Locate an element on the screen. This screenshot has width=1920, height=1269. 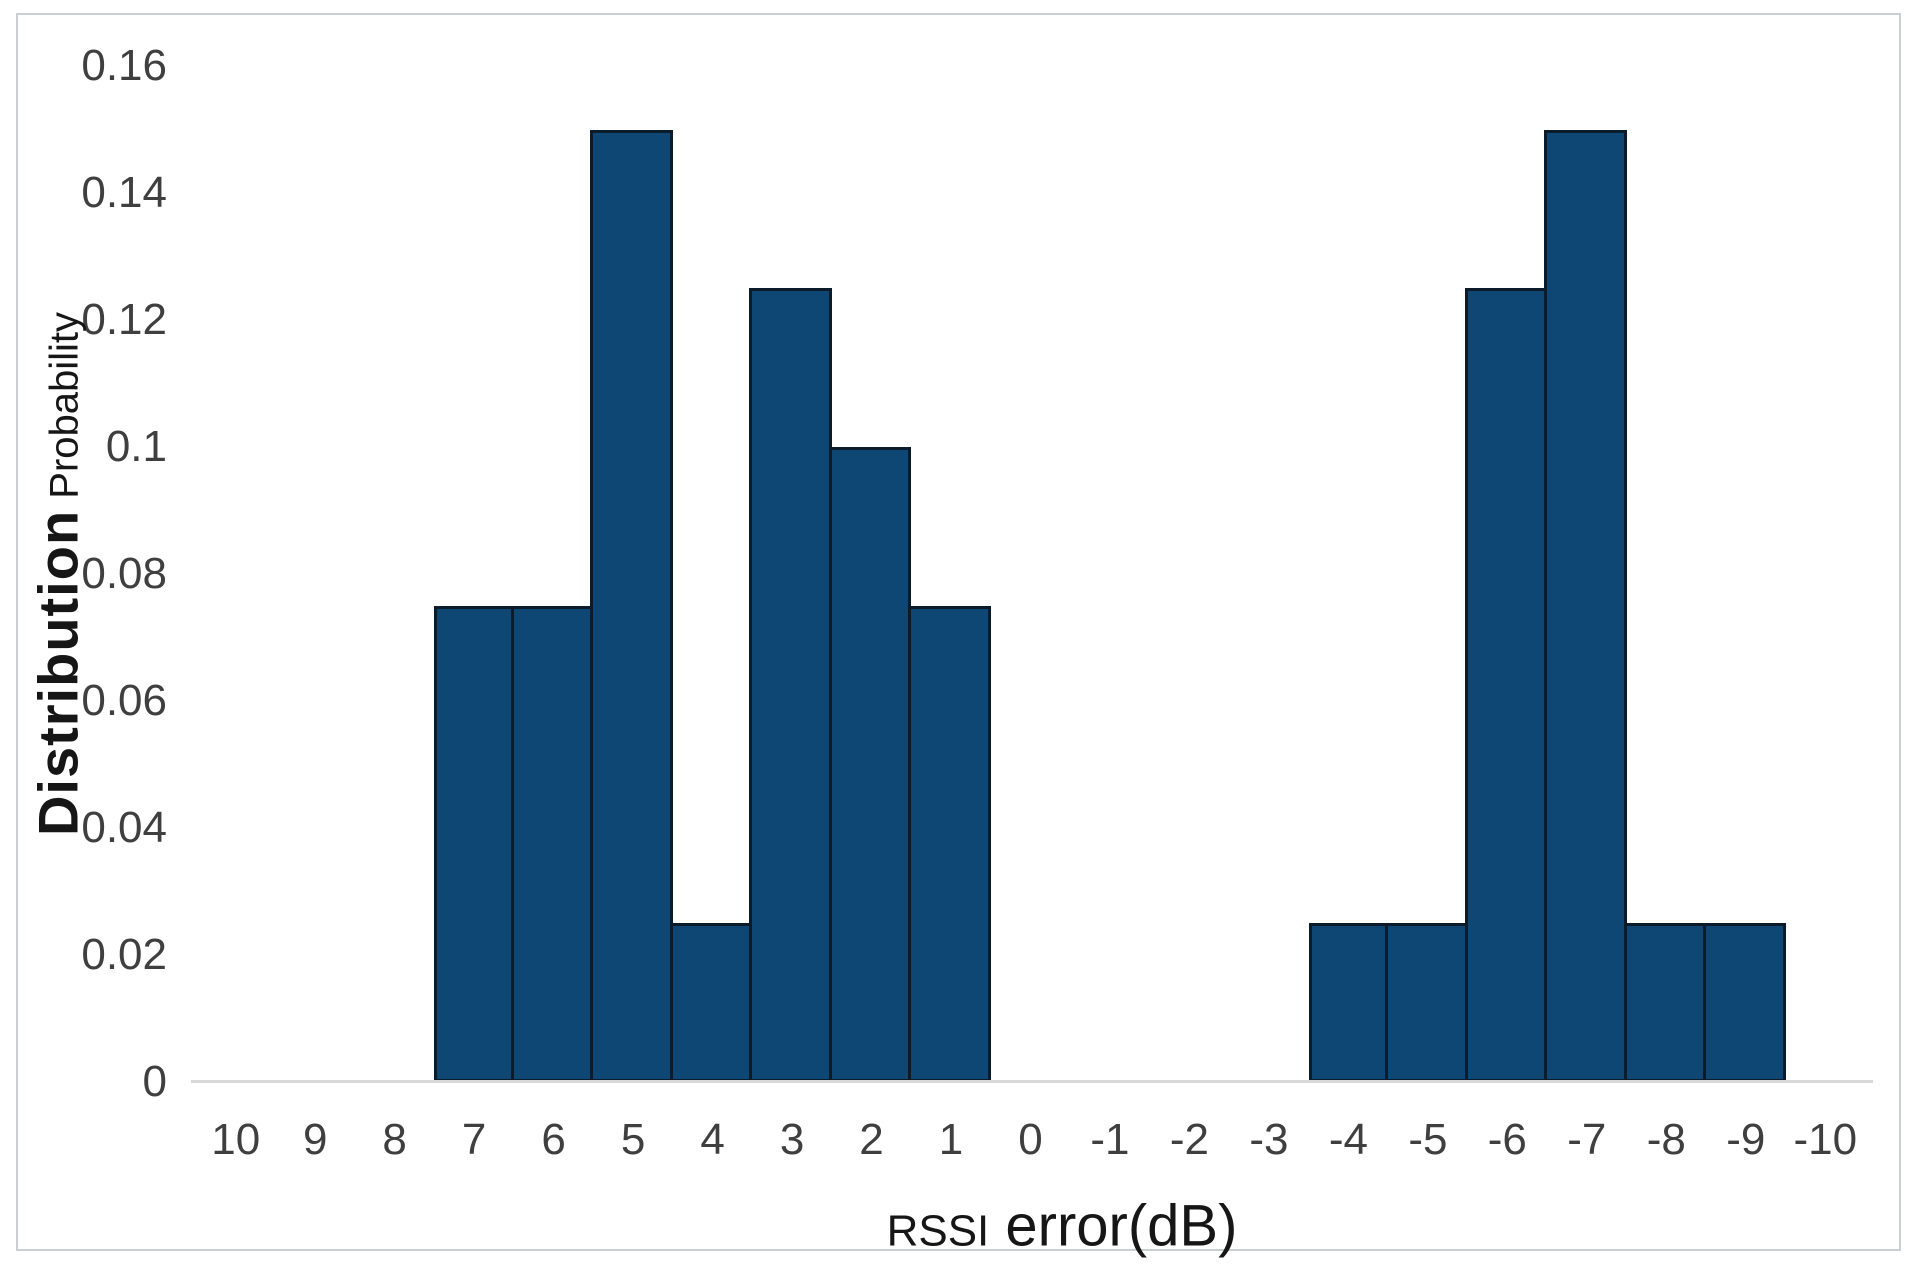
y-tick-label-0.12: 0.12 is located at coordinates (124, 319).